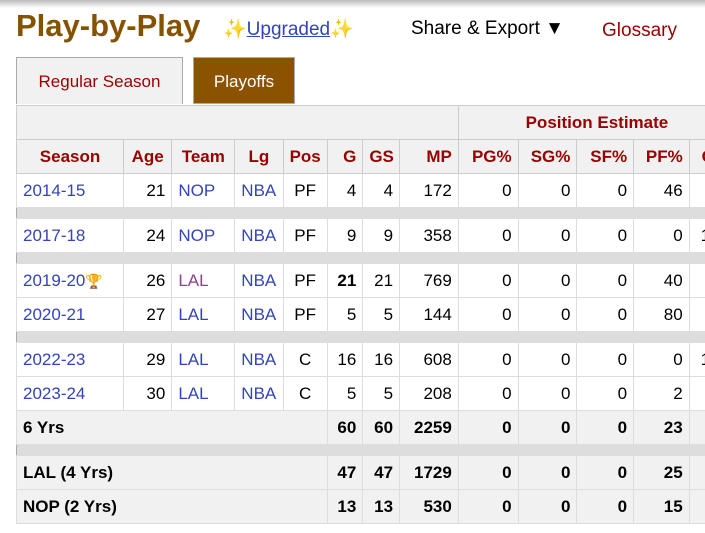 The height and width of the screenshot is (533, 705). I want to click on cell-gs: 16, so click(381, 359).